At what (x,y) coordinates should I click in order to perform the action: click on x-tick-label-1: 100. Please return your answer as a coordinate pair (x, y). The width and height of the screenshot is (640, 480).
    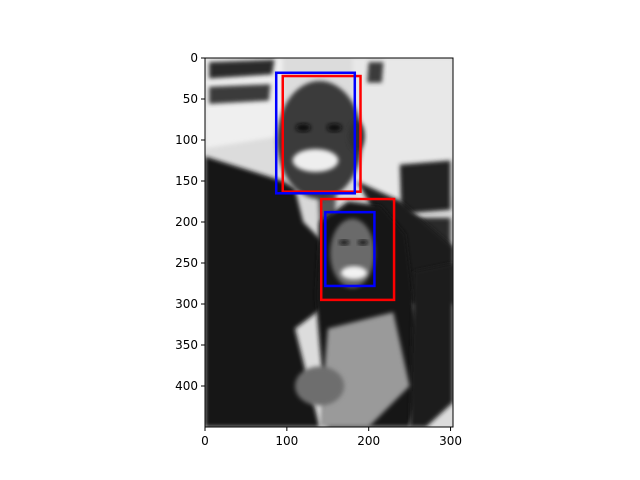
    Looking at the image, I should click on (286, 441).